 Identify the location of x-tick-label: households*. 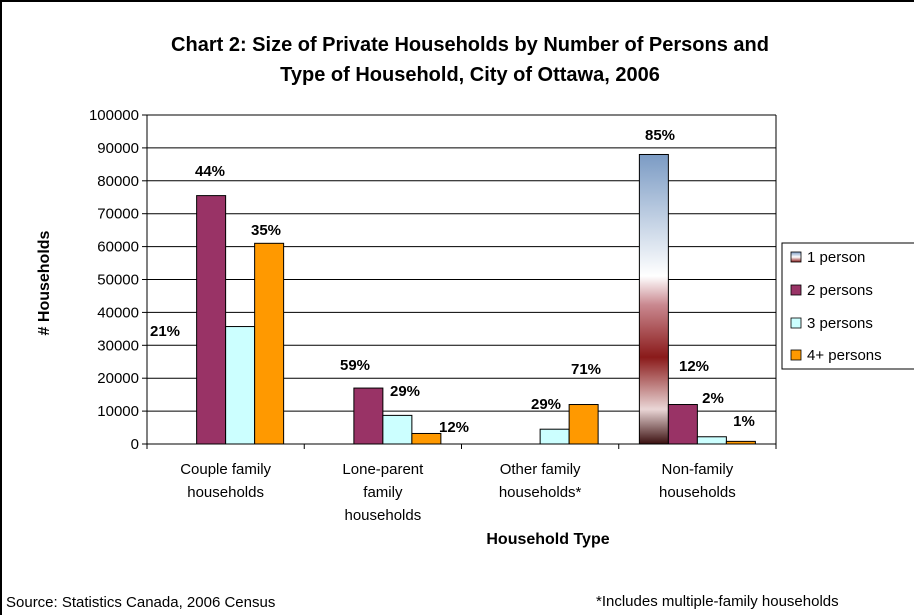
(540, 492).